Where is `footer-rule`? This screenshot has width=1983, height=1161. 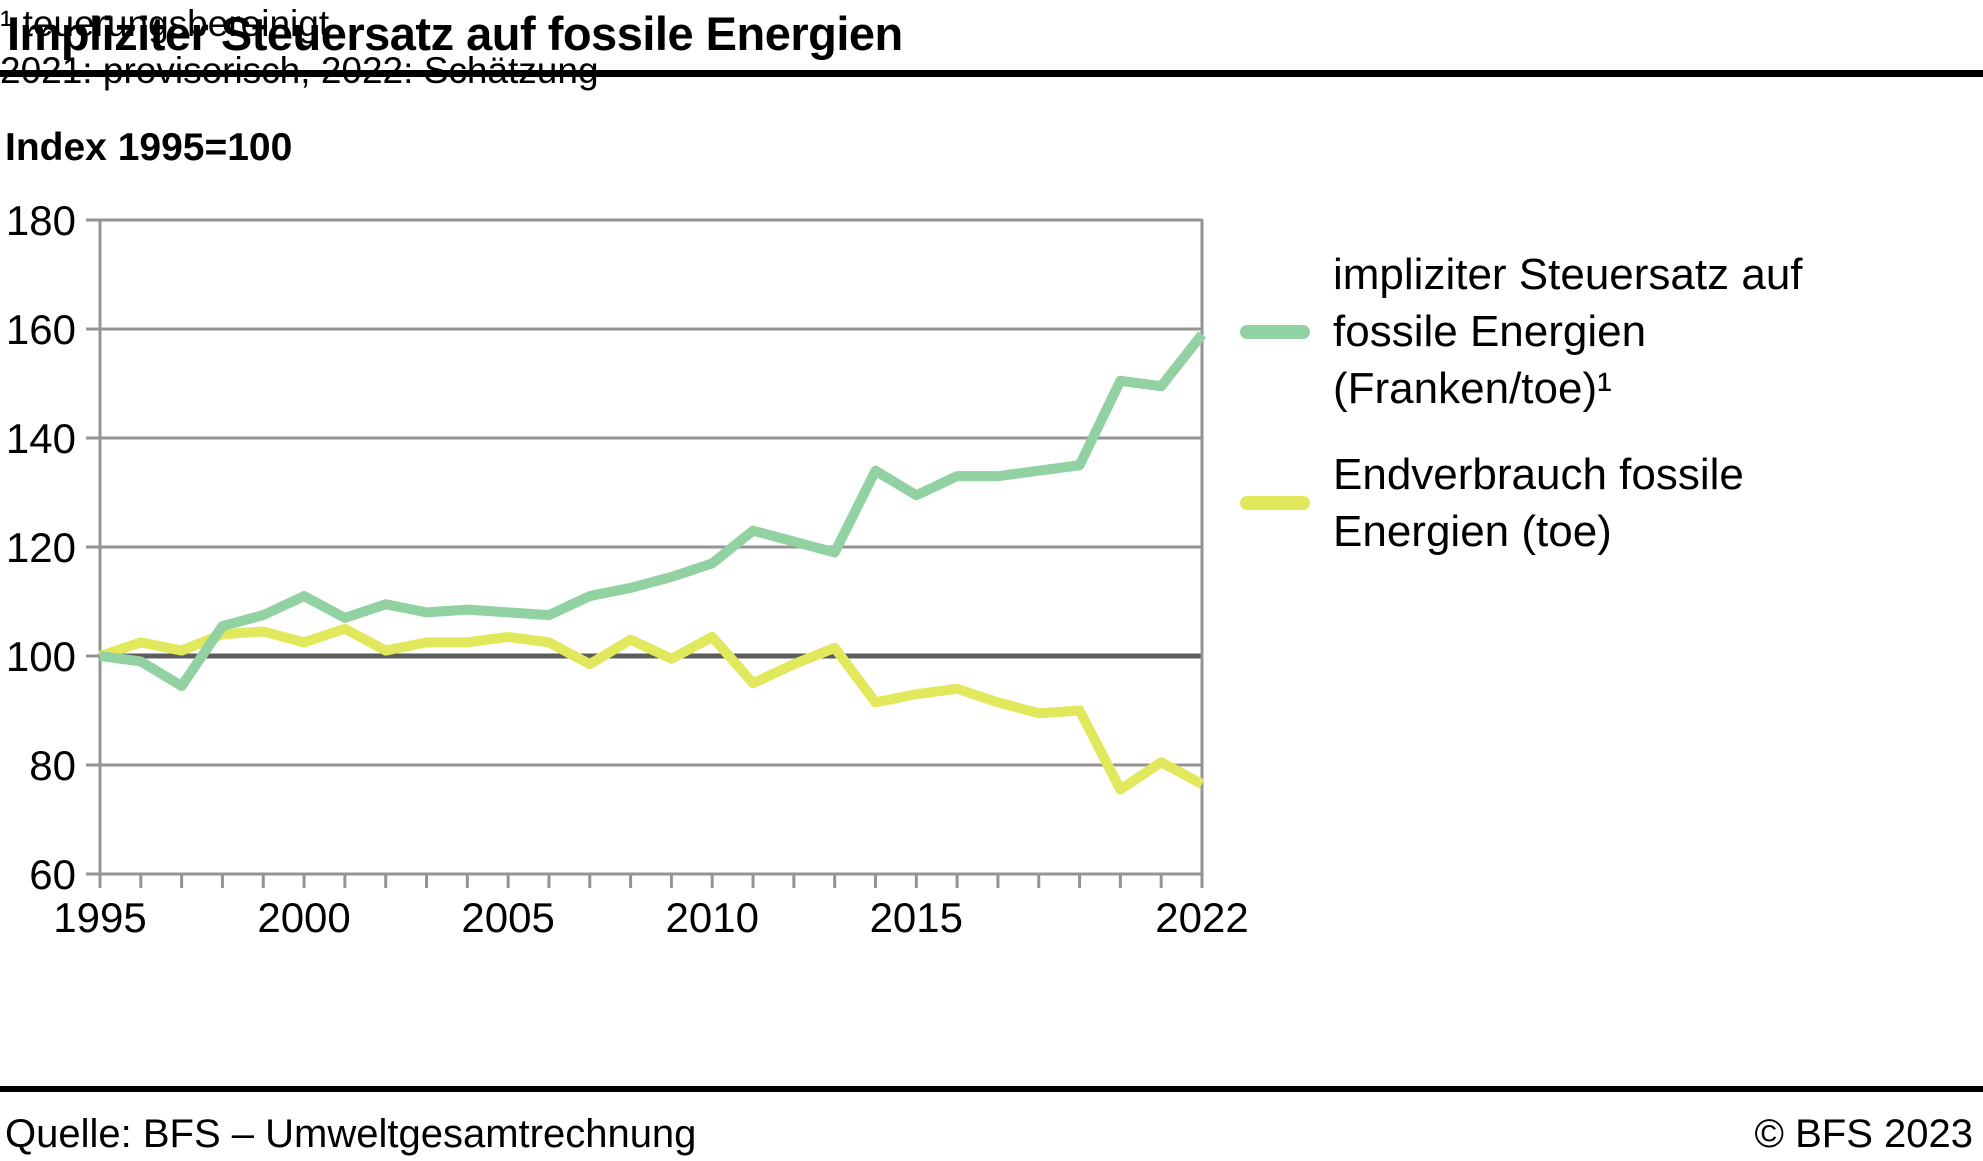
footer-rule is located at coordinates (991, 1089).